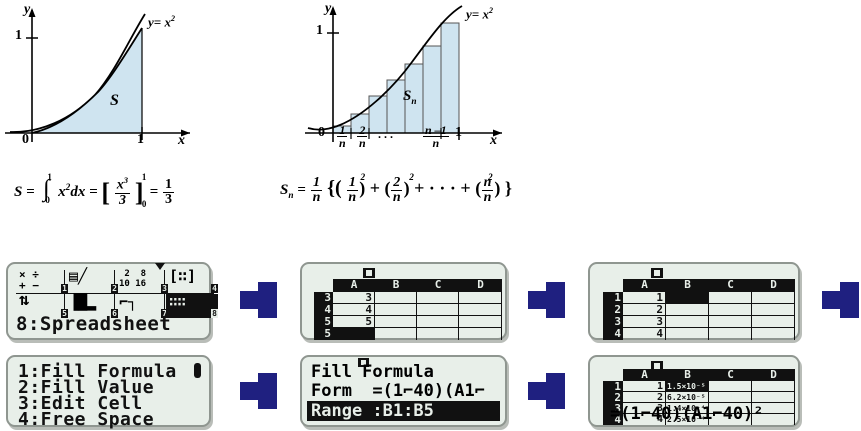 The image size is (861, 431). I want to click on menu-item-edit-cell: 3:Edit Cell, so click(80, 403).